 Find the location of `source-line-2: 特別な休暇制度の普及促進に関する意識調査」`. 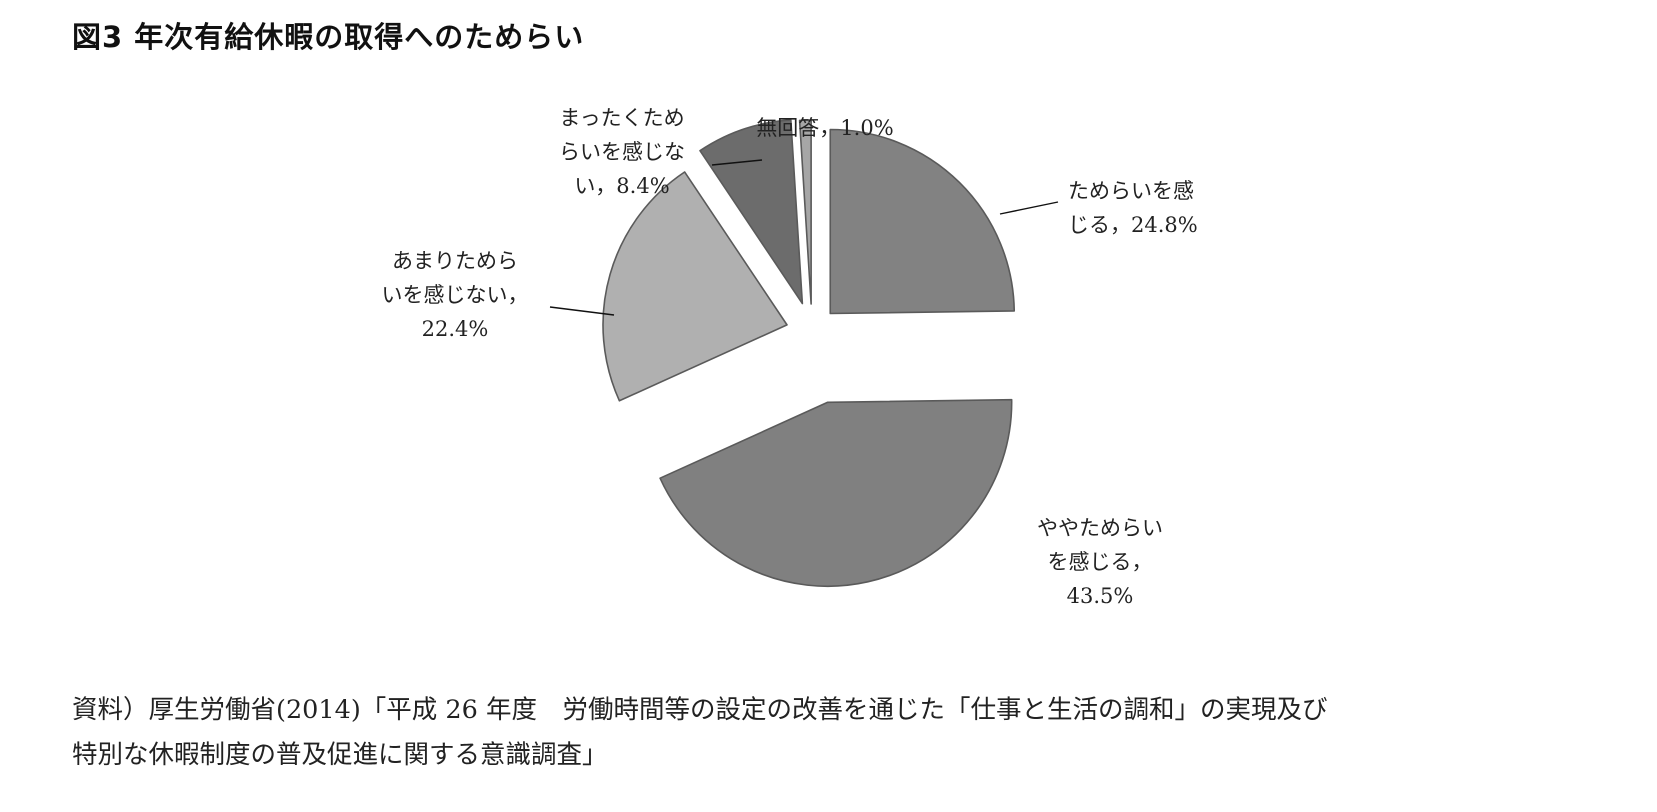

source-line-2: 特別な休暇制度の普及促進に関する意識調査」 is located at coordinates (340, 755).